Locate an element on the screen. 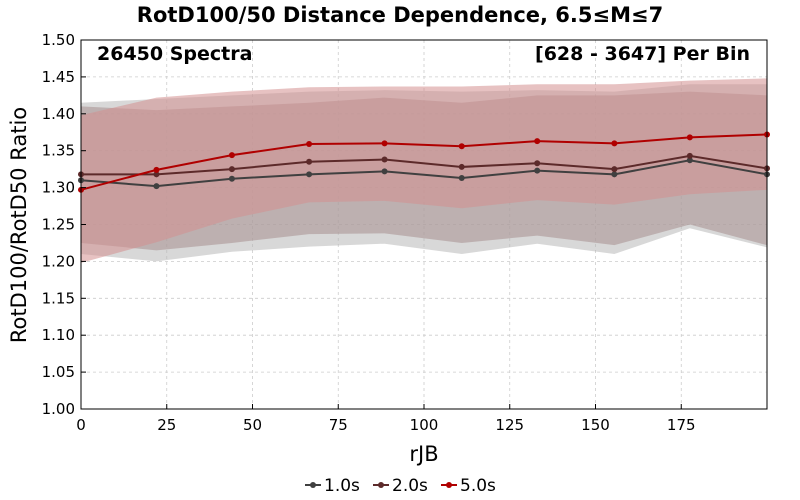 The height and width of the screenshot is (500, 800). y-tick-label: 1.50 is located at coordinates (58, 40).